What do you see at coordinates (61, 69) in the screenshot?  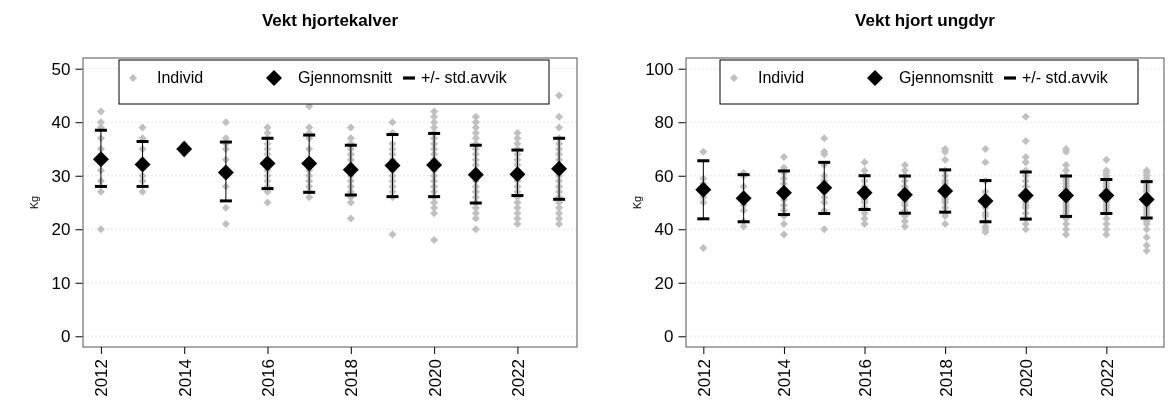 I see `y-tick-label: 50` at bounding box center [61, 69].